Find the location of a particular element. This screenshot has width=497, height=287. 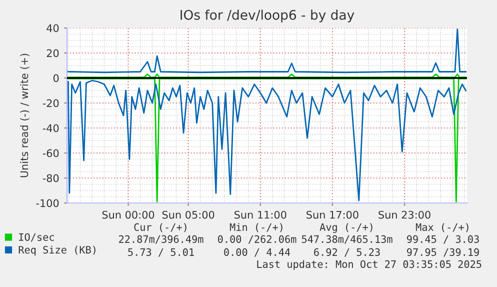

text: 5.73 / 5.01 is located at coordinates (161, 252).